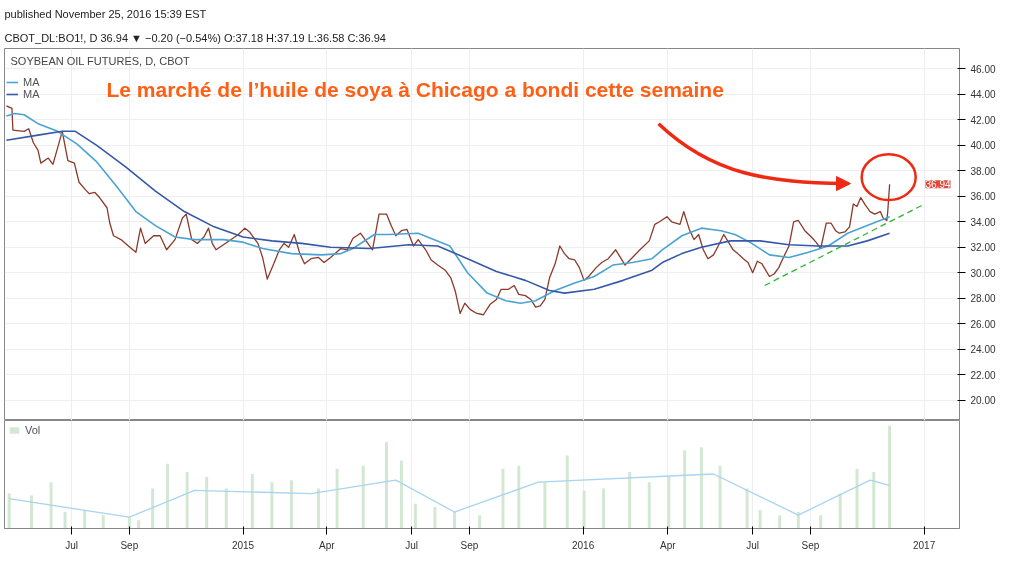 This screenshot has height=562, width=1024. I want to click on y-tick-label: 20.00, so click(983, 401).